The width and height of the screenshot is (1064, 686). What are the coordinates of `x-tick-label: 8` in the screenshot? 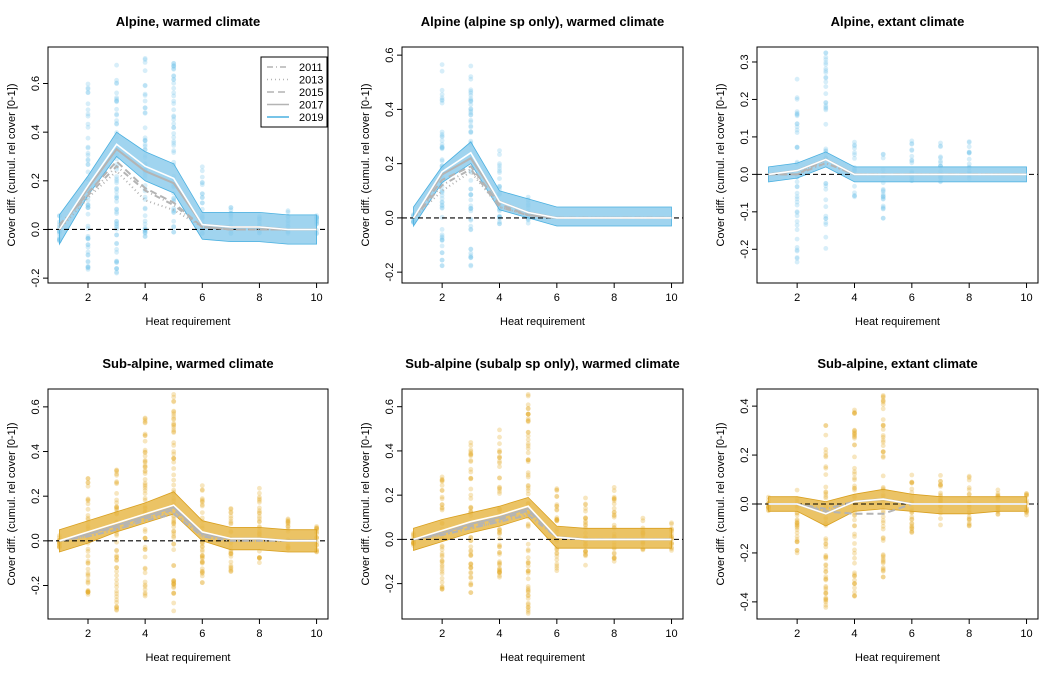 It's located at (614, 298).